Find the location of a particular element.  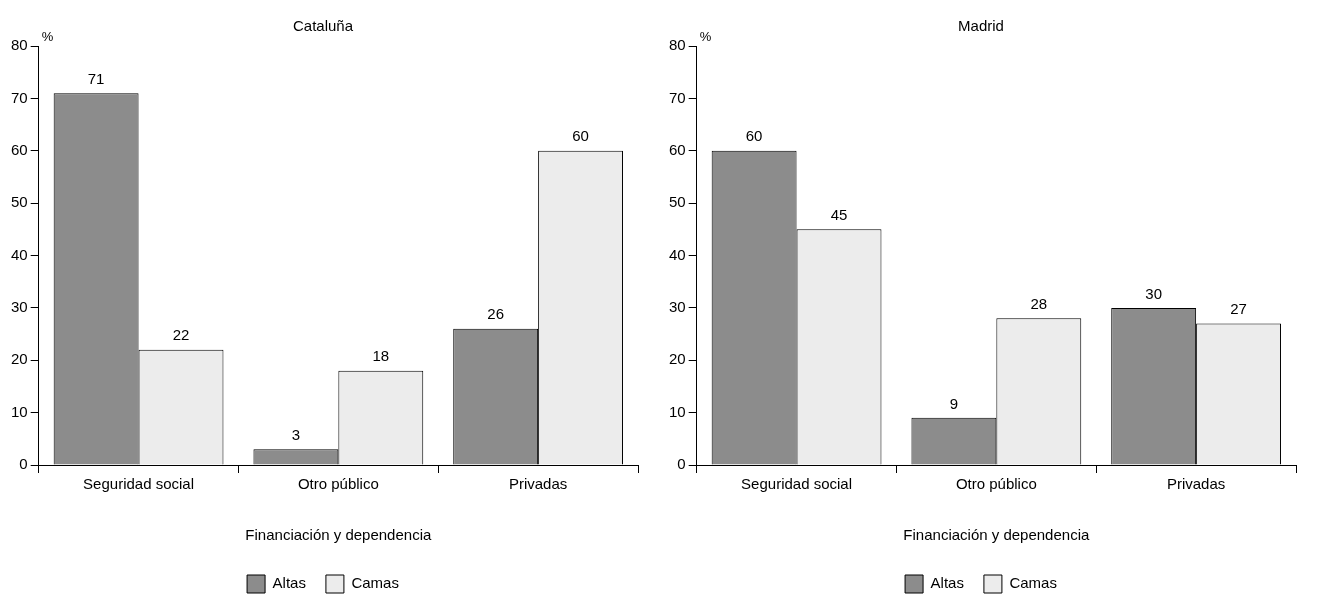

data-label: 18 is located at coordinates (381, 356).